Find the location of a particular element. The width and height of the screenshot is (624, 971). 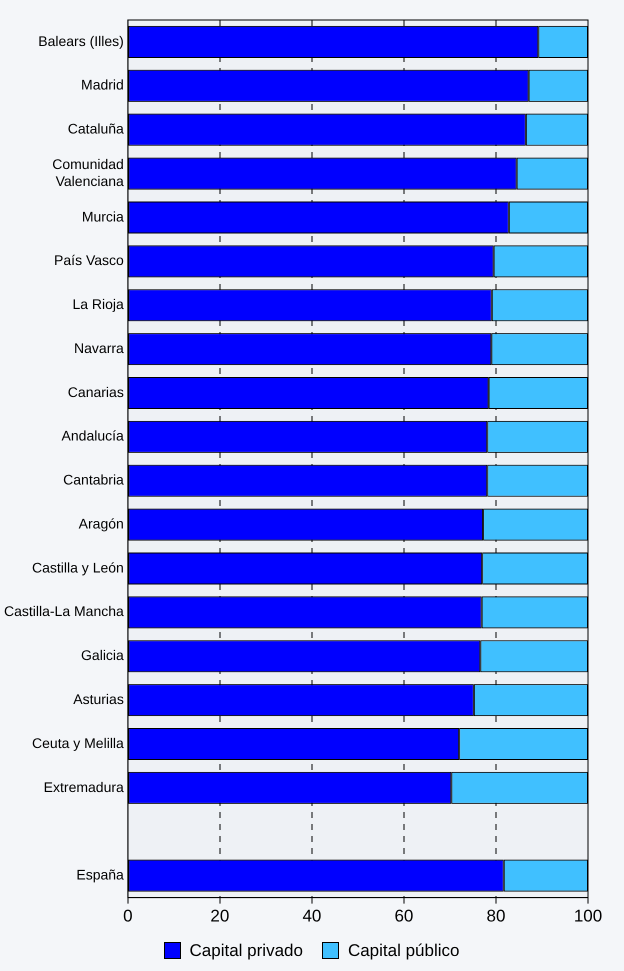

legend-label: Capital privado is located at coordinates (246, 950).